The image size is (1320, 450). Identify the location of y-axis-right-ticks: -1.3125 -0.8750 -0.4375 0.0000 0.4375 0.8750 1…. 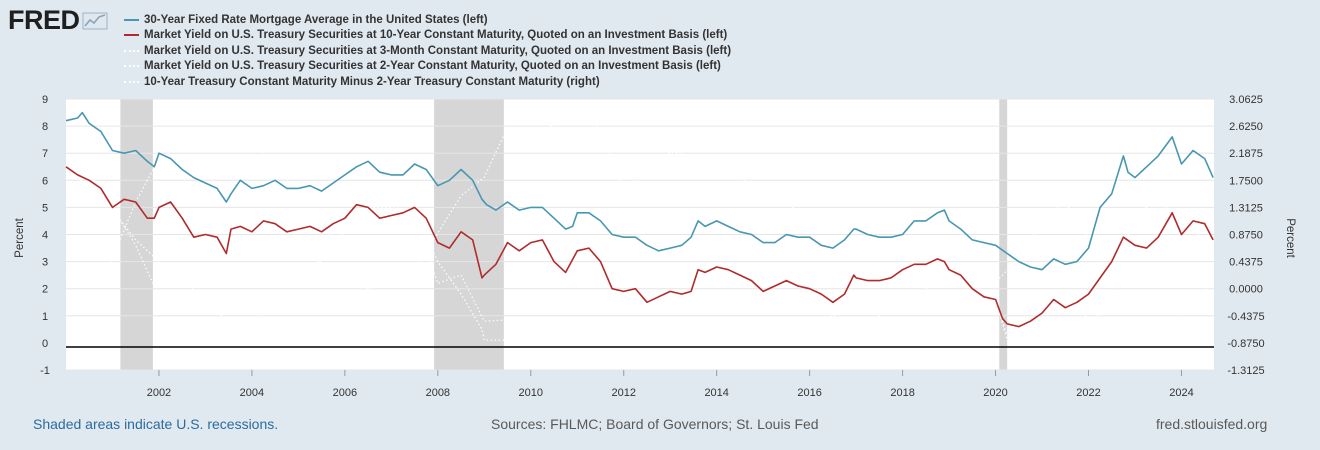
(1245, 235).